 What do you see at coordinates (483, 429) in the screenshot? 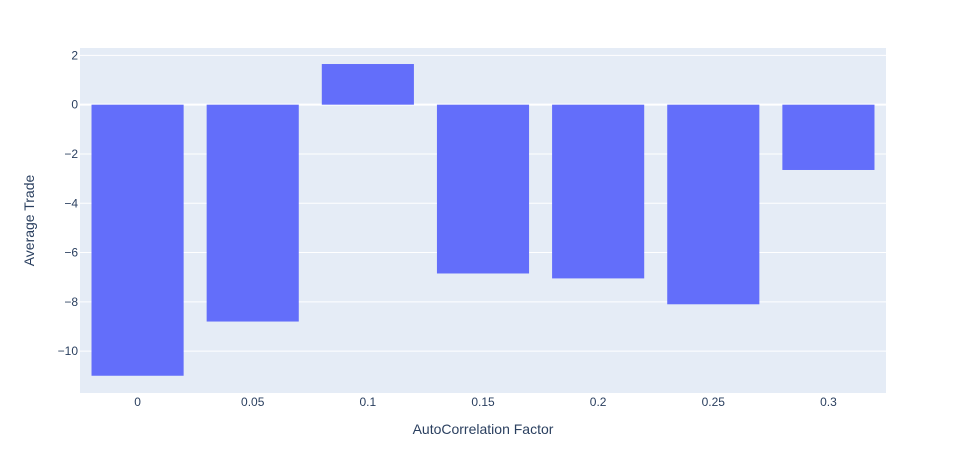
I see `x-axis-title: AutoCorrelation Factor` at bounding box center [483, 429].